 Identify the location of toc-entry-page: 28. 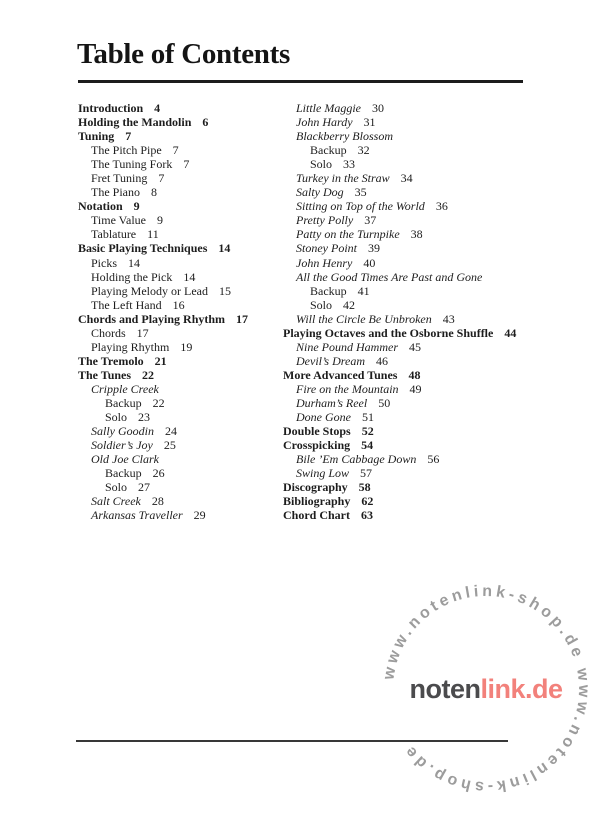
(157, 501).